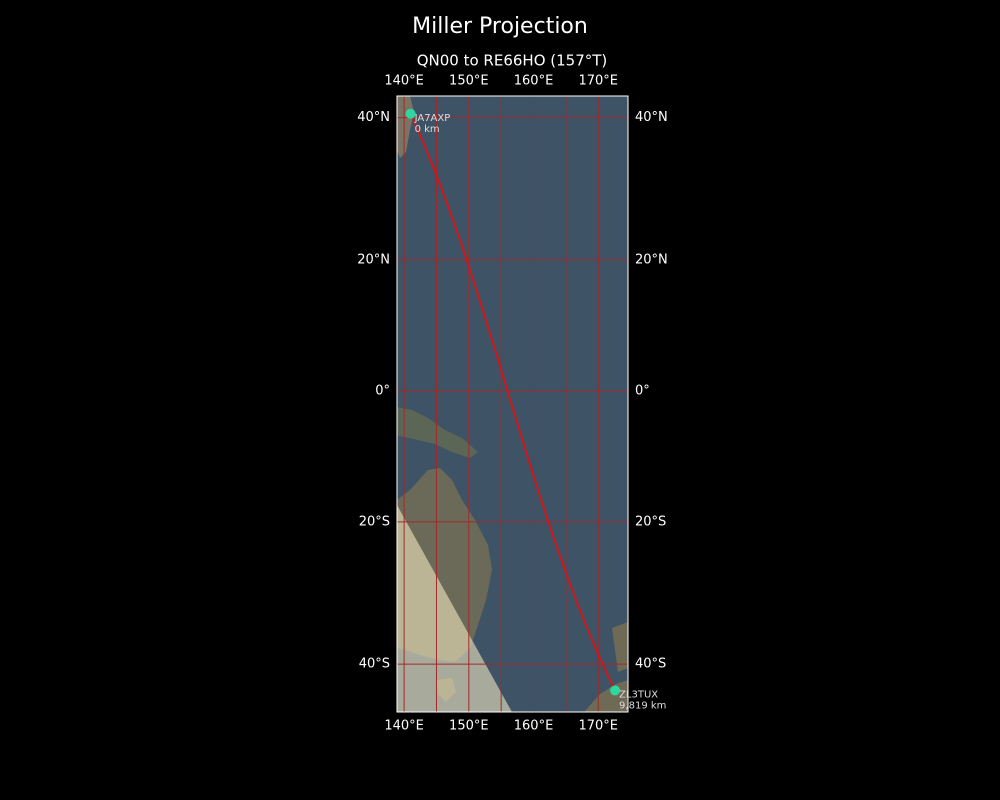  What do you see at coordinates (437, 432) in the screenshot?
I see `land-new-guinea` at bounding box center [437, 432].